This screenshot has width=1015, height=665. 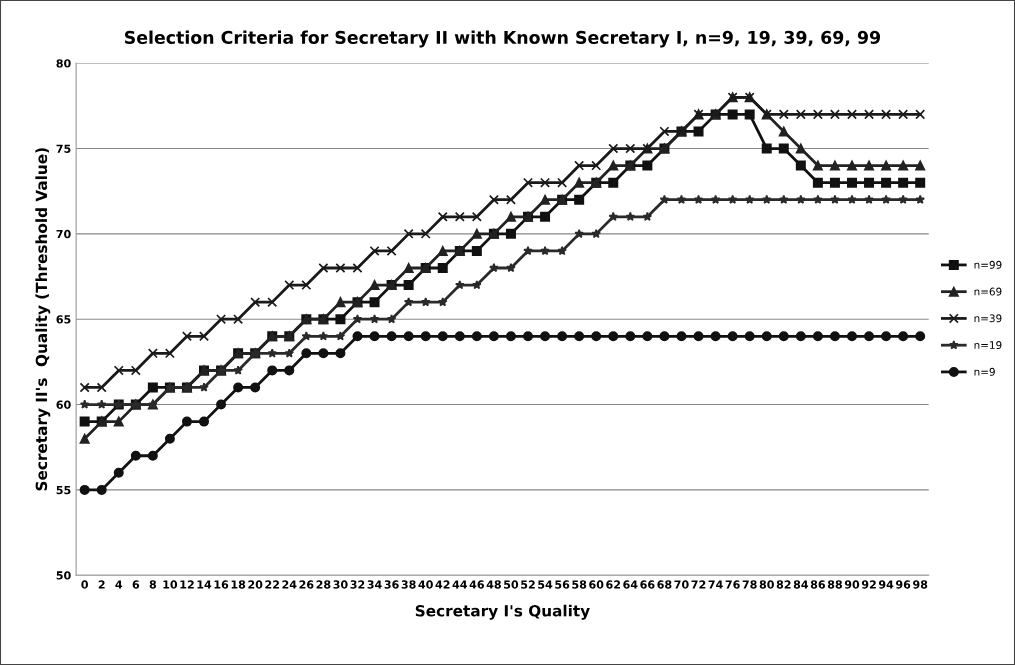 I want to click on x-tick-label: 6, so click(x=136, y=584).